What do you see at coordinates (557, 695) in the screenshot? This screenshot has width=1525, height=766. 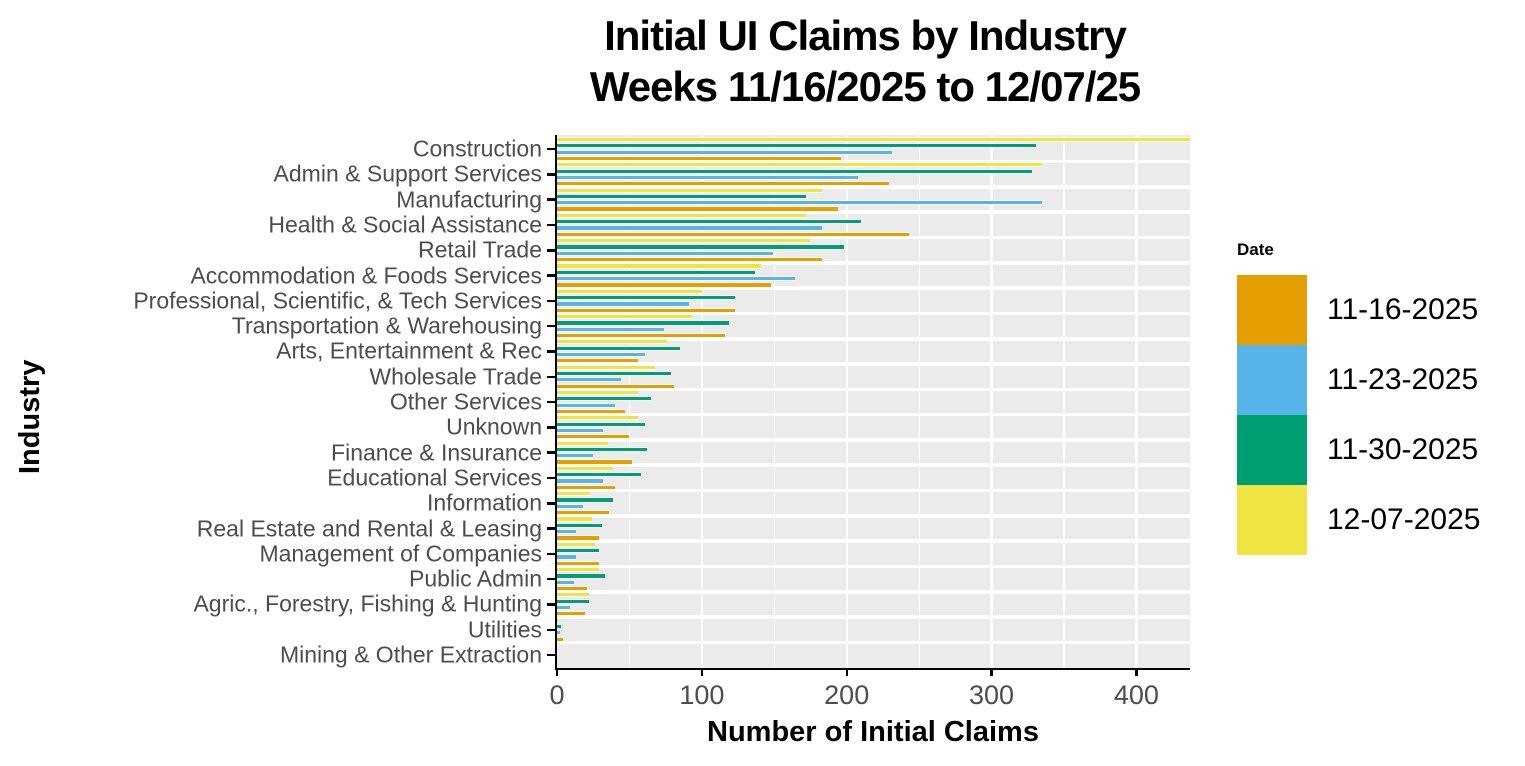 I see `x-tick-label-0: 0` at bounding box center [557, 695].